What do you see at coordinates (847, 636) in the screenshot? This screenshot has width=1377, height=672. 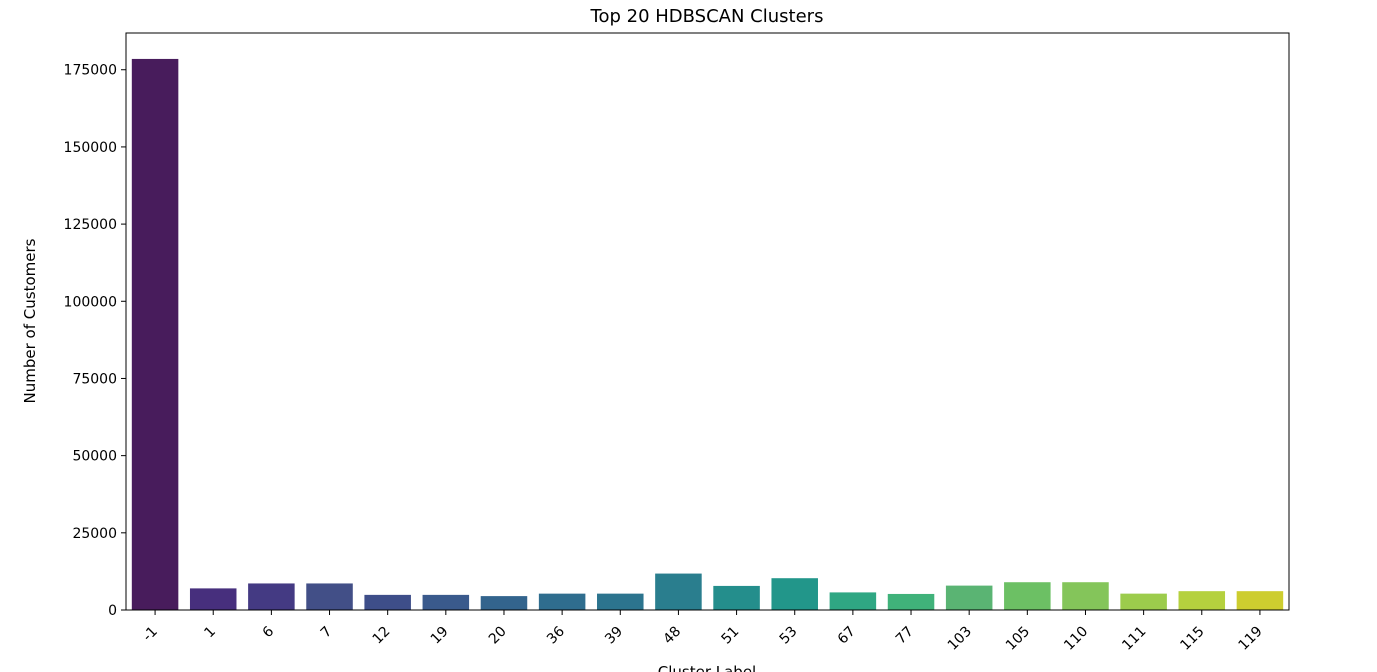 I see `x-tick-label: 67` at bounding box center [847, 636].